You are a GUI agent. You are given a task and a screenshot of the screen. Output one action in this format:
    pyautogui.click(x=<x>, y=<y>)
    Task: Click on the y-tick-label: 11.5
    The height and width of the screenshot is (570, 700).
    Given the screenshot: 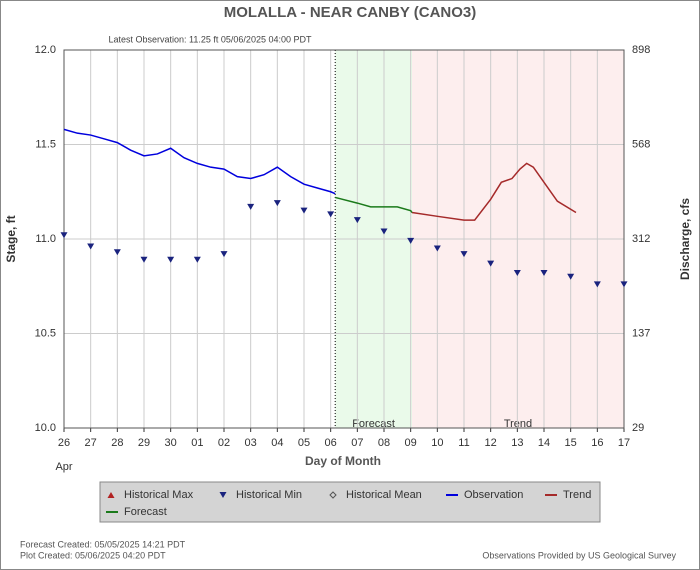 What is the action you would take?
    pyautogui.click(x=45, y=144)
    